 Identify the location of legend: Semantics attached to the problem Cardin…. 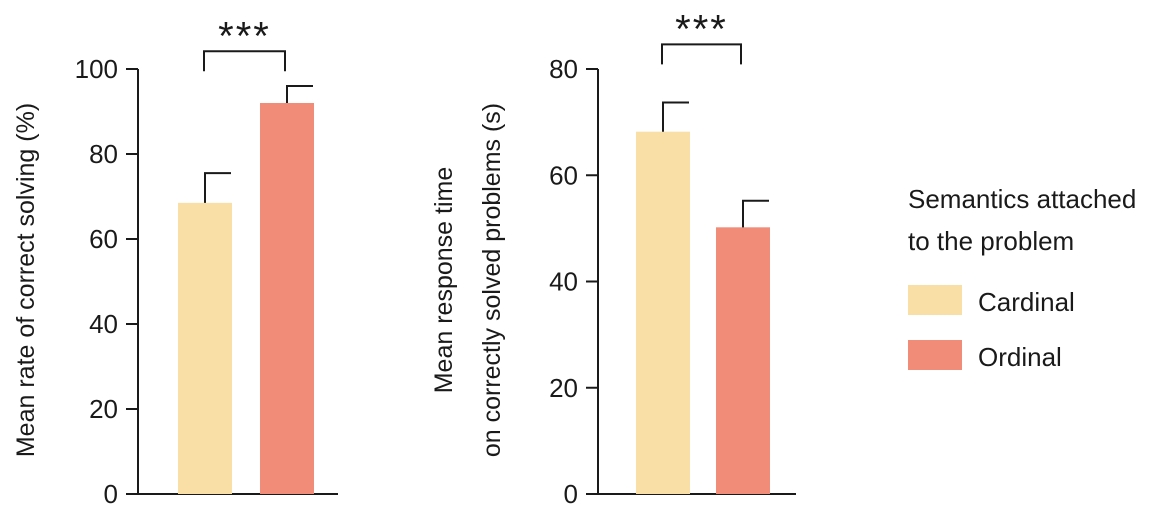
(1022, 278).